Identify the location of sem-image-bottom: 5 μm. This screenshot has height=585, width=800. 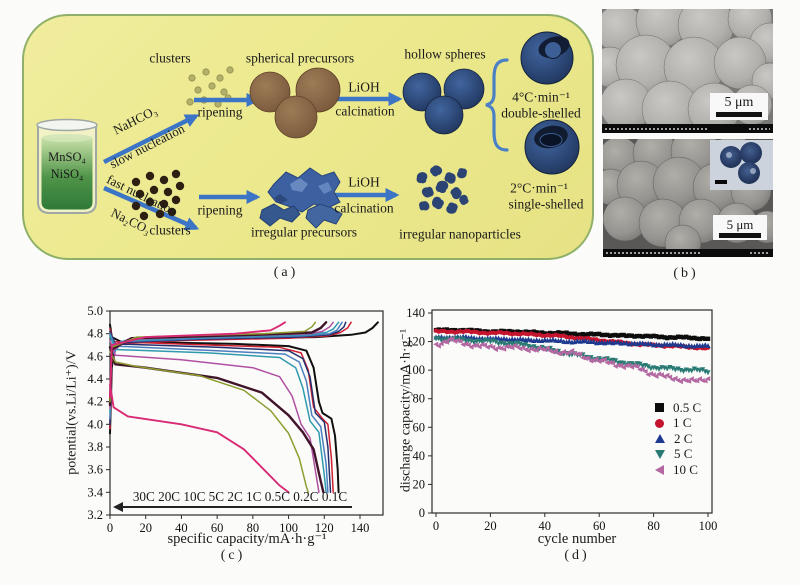
(688, 198).